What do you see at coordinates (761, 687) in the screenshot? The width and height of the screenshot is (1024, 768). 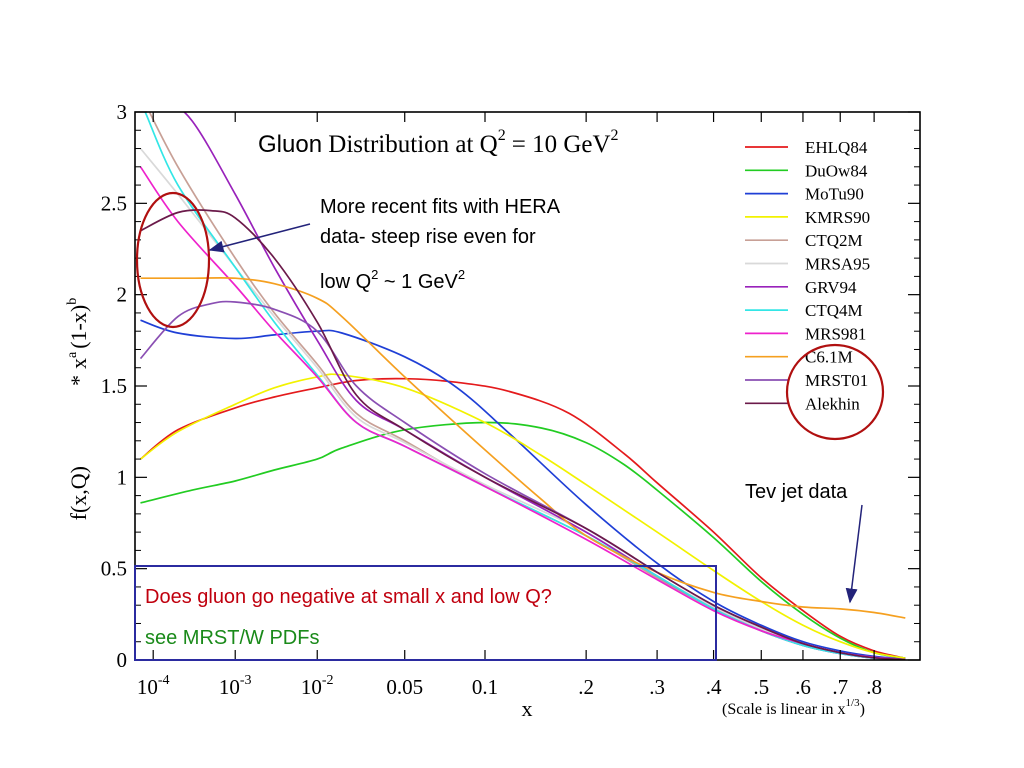 I see `x-tick-label: .5` at bounding box center [761, 687].